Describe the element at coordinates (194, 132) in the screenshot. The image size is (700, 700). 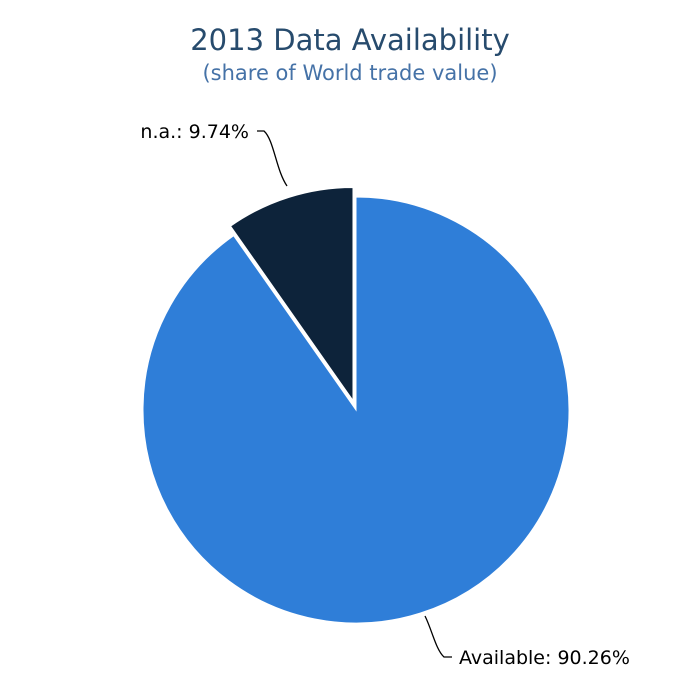
I see `data-label-n-a: n.a.: 9.74%` at that location.